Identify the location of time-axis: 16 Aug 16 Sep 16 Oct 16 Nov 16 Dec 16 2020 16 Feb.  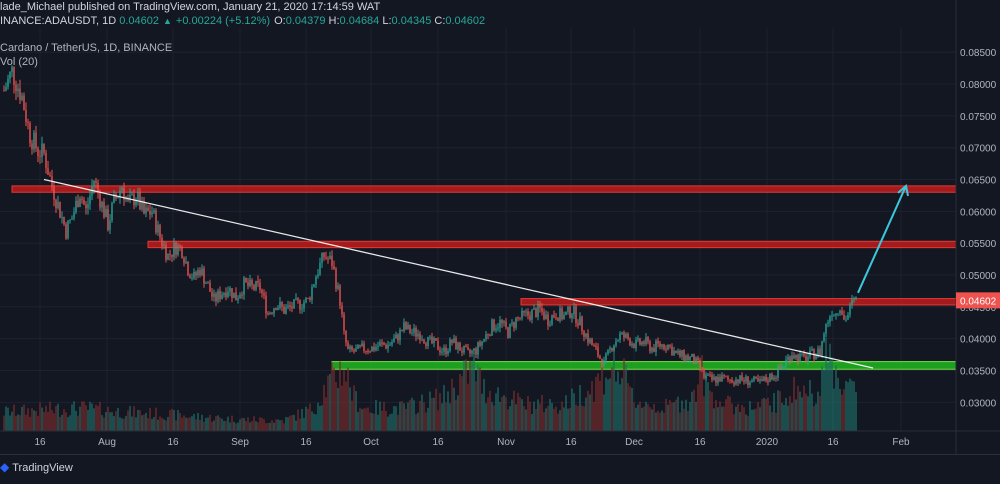
(500, 439).